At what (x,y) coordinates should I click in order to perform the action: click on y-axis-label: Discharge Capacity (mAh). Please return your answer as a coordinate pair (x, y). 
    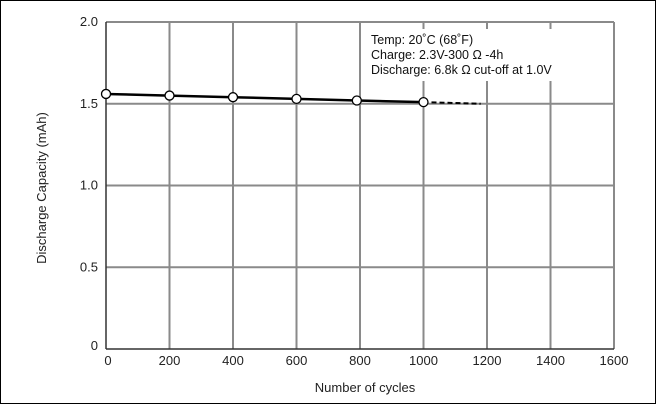
    Looking at the image, I should click on (41, 188).